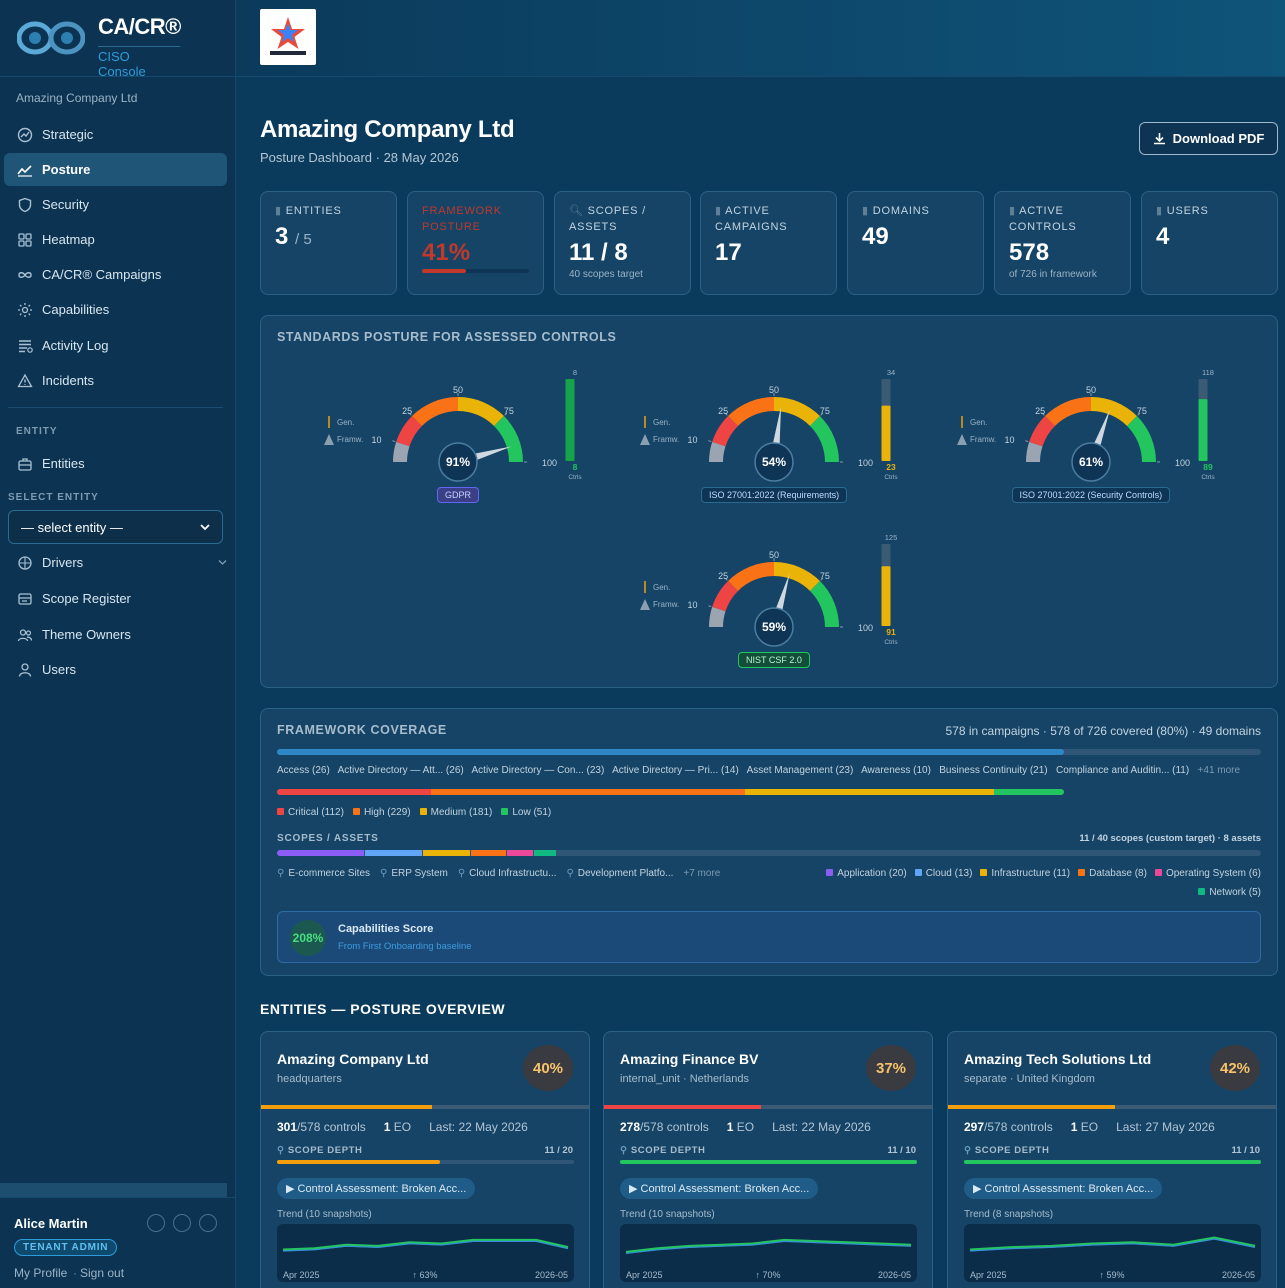 The image size is (1285, 1288). What do you see at coordinates (115, 134) in the screenshot?
I see `sidebar-item-strategic: Strategic` at bounding box center [115, 134].